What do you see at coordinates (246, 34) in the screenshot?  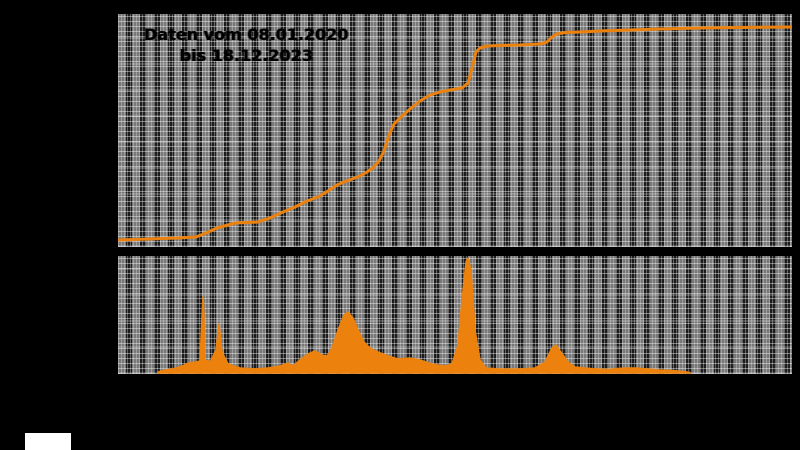 I see `chart-title-line1: Daten vom 08.01.2020` at bounding box center [246, 34].